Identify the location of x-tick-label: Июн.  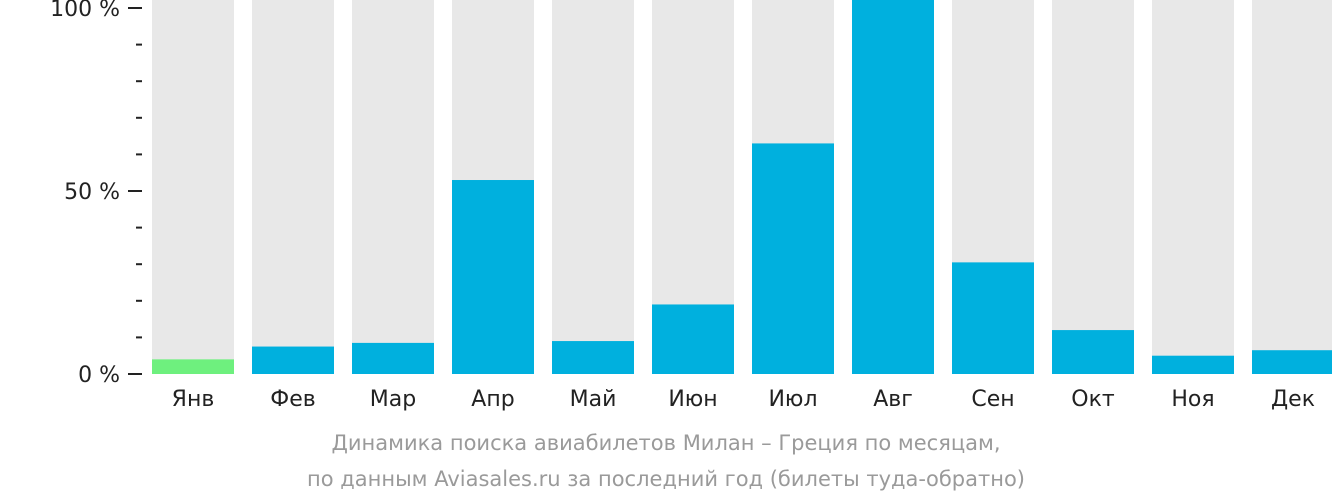
(692, 399).